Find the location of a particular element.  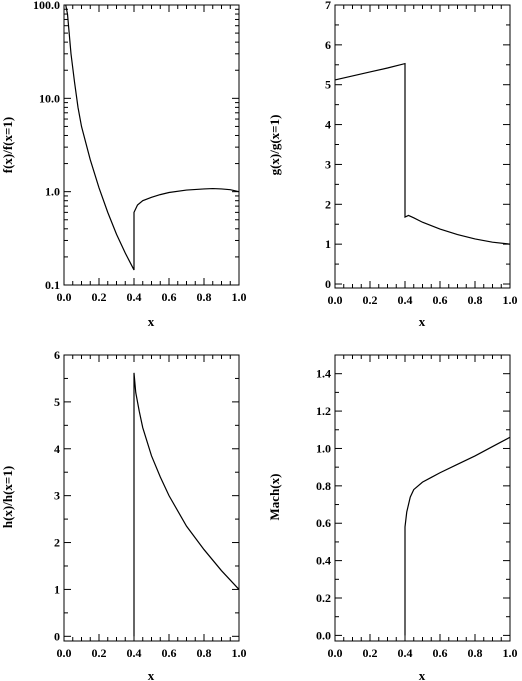

y-tick-label: 0.6 is located at coordinates (323, 523).